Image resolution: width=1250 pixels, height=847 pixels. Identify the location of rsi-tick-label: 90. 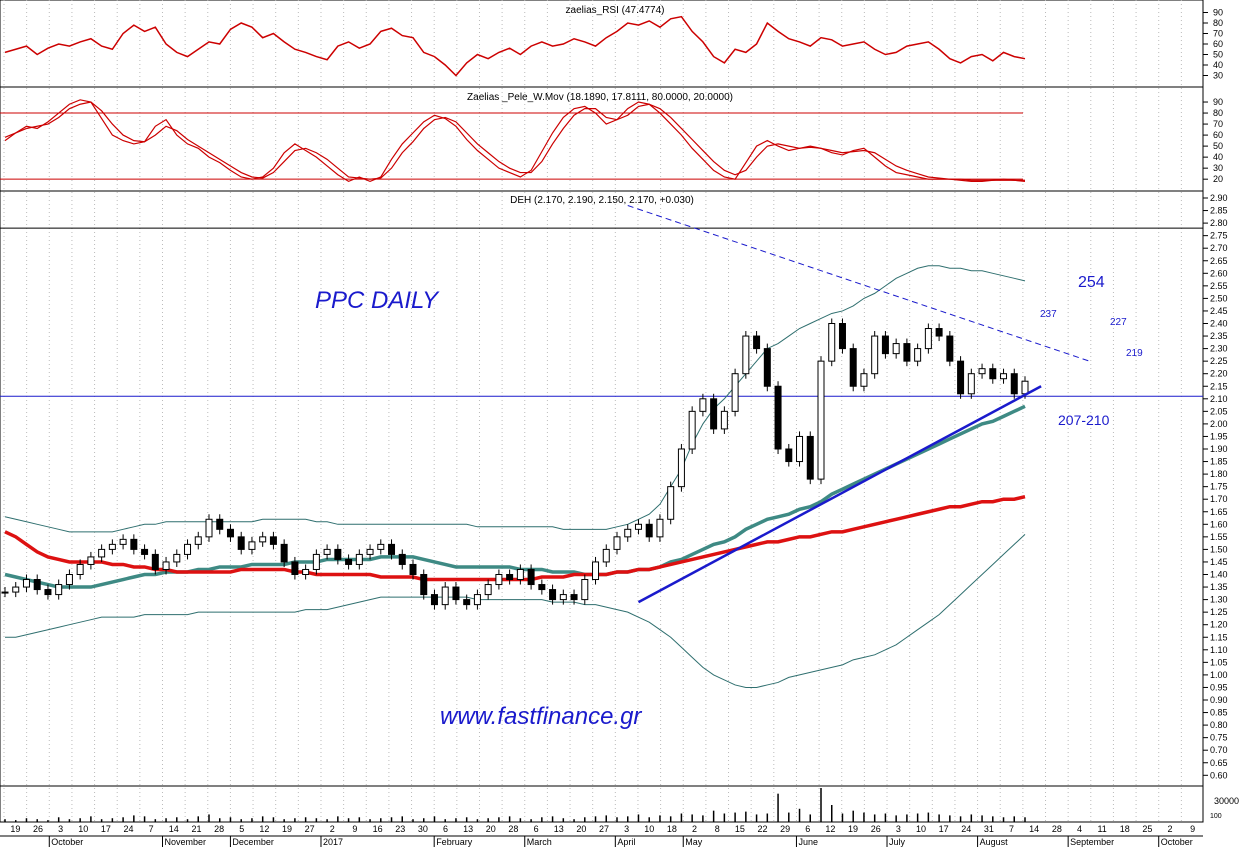
(1218, 13).